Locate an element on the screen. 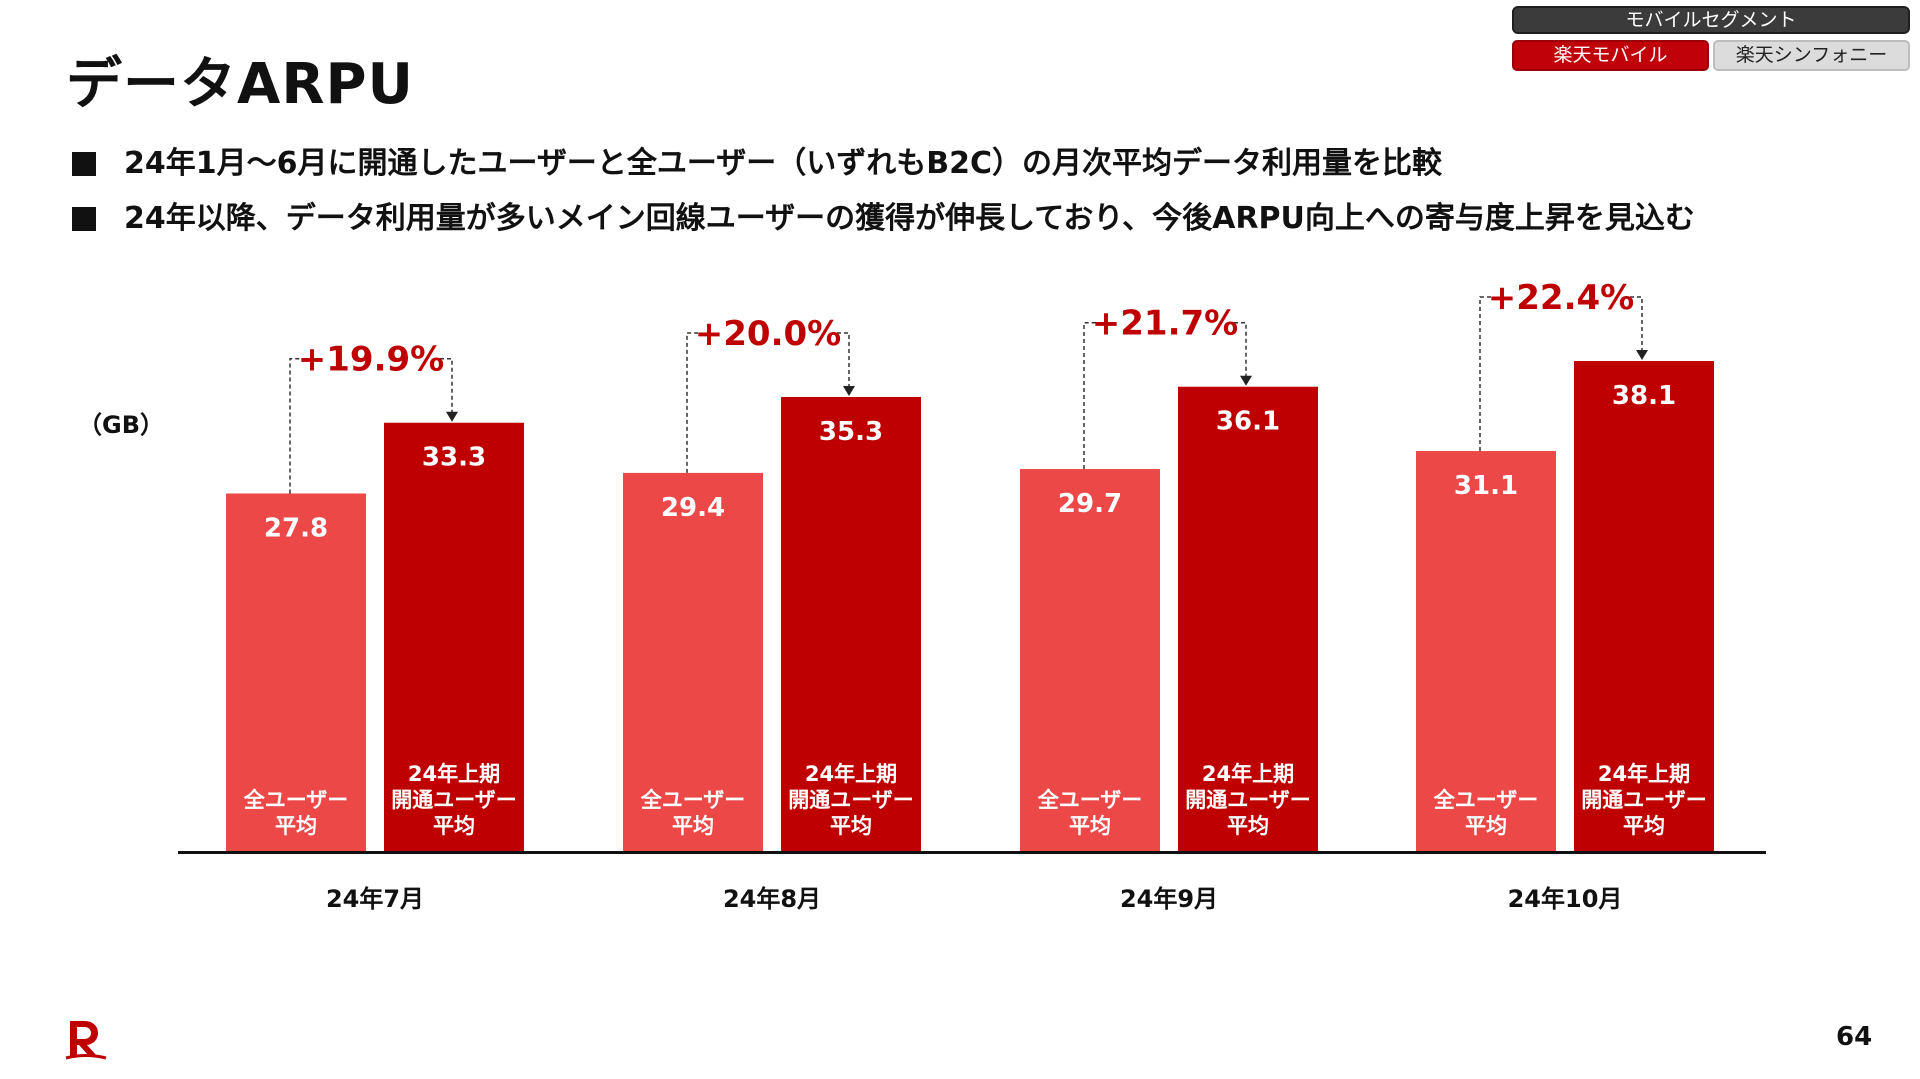 This screenshot has width=1920, height=1079. increase-label: +21.7% is located at coordinates (1165, 324).